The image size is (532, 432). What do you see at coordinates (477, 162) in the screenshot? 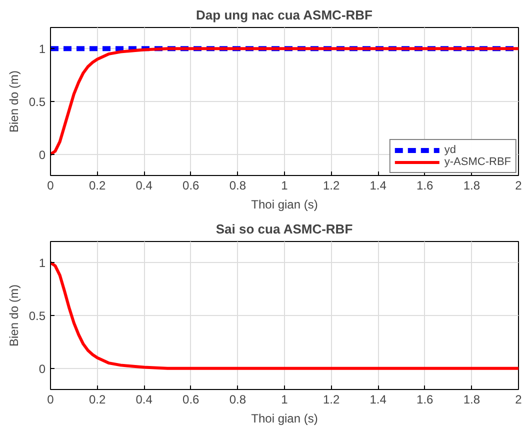
I see `legend-label: y-ASMC-RBF` at bounding box center [477, 162].